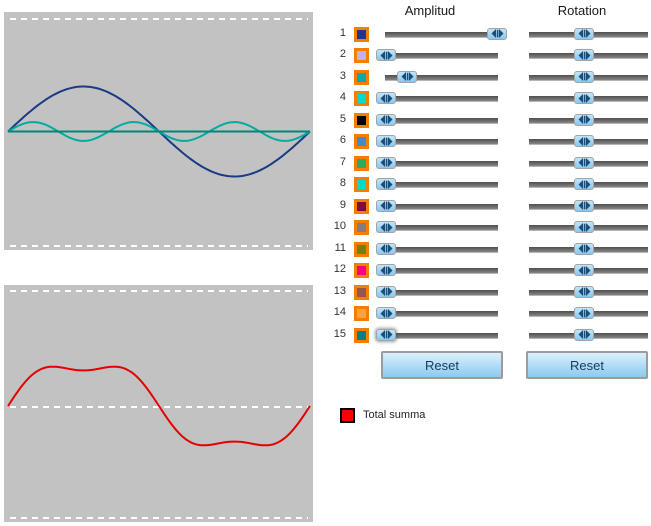  I want to click on harmonic-number-label: 3, so click(342, 75).